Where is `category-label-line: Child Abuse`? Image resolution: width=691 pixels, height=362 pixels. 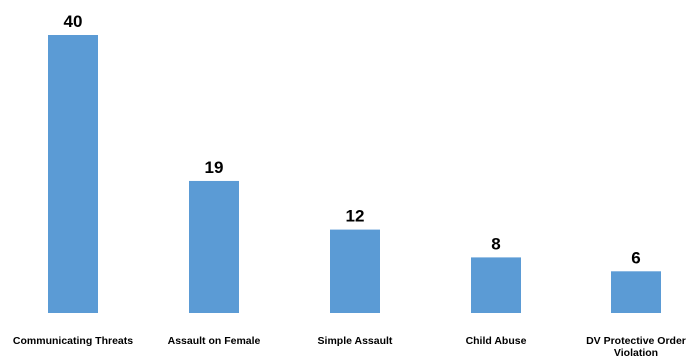
category-label-line: Child Abuse is located at coordinates (496, 341).